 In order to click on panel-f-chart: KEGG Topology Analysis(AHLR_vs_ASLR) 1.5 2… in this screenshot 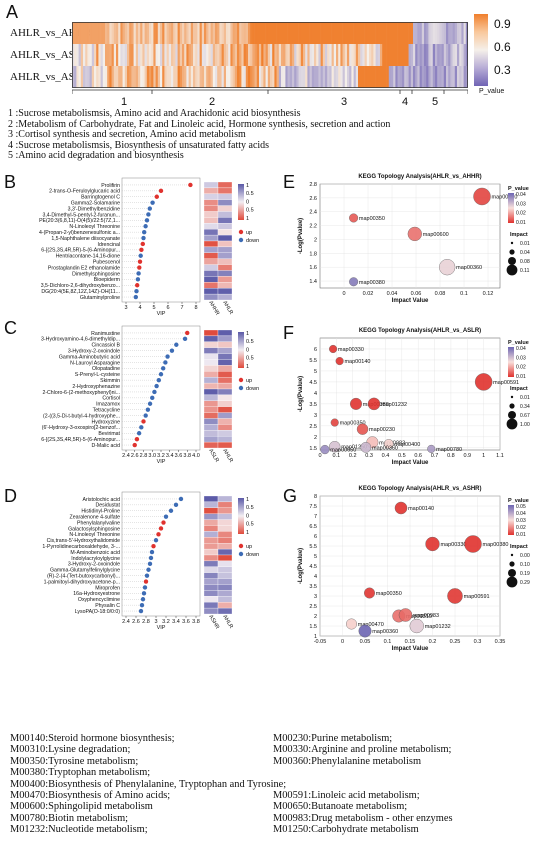, I will do `click(414, 397)`.